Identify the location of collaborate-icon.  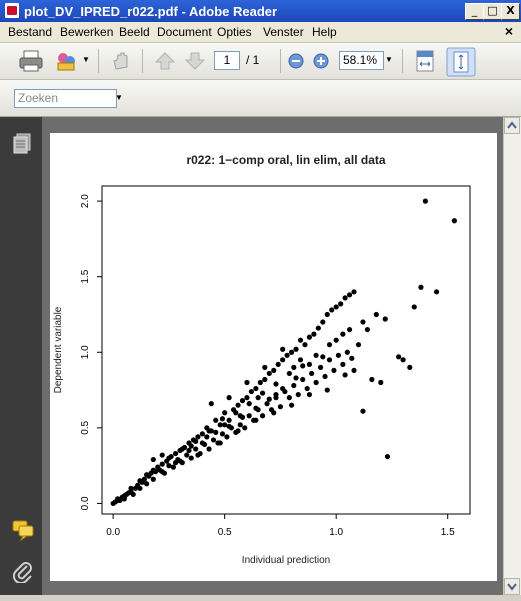
(67, 61).